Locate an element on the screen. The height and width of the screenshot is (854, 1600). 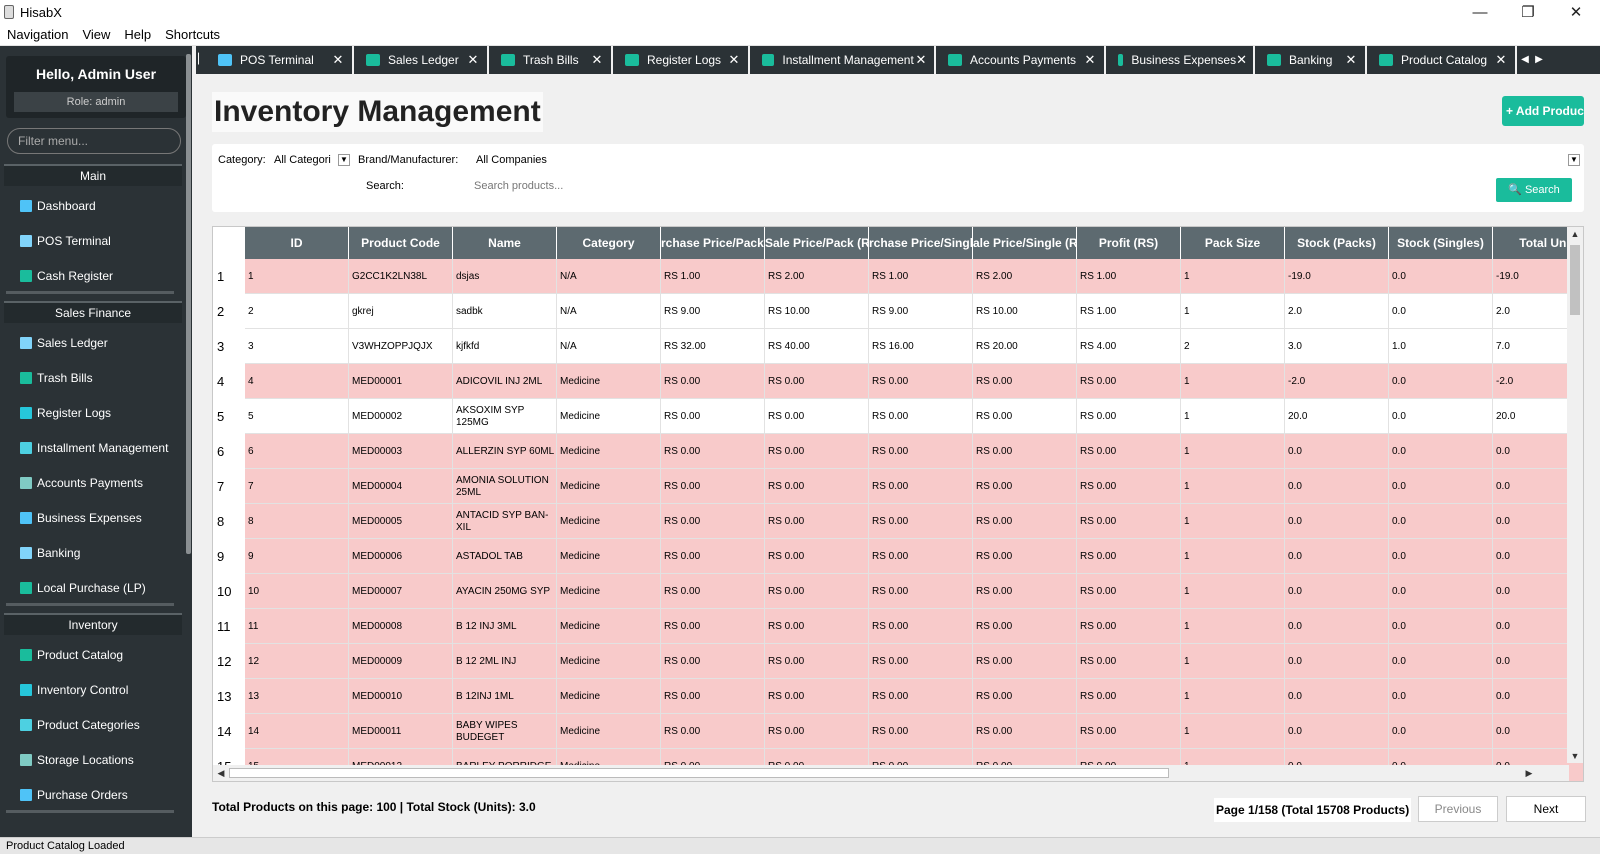
scroll-right-icon: ▶ is located at coordinates (1529, 773).